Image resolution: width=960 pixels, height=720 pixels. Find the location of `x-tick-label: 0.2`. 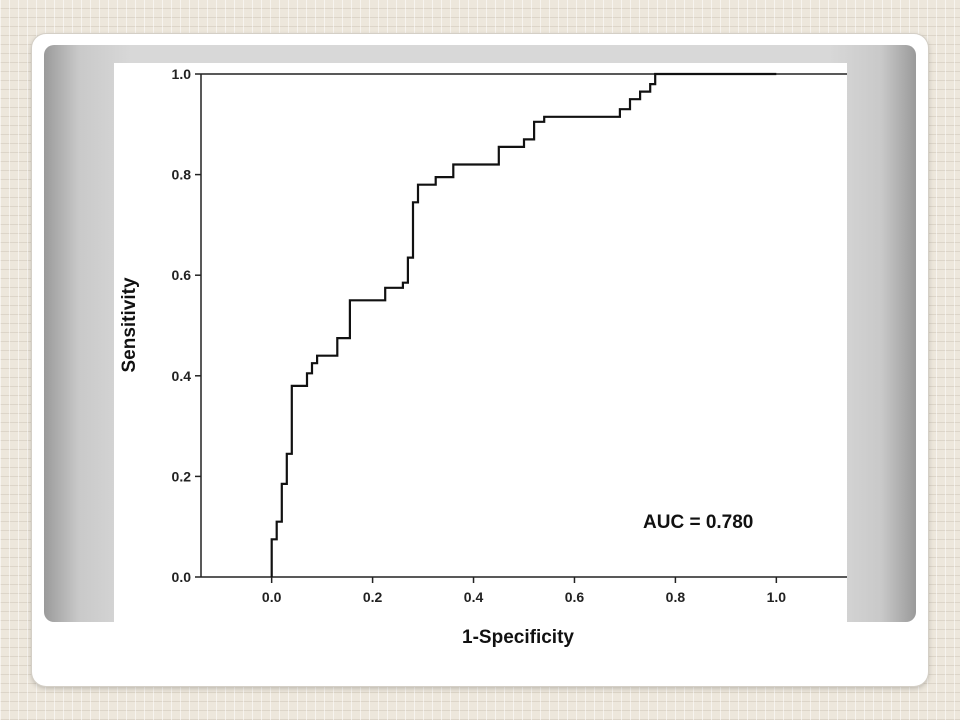

x-tick-label: 0.2 is located at coordinates (373, 597).